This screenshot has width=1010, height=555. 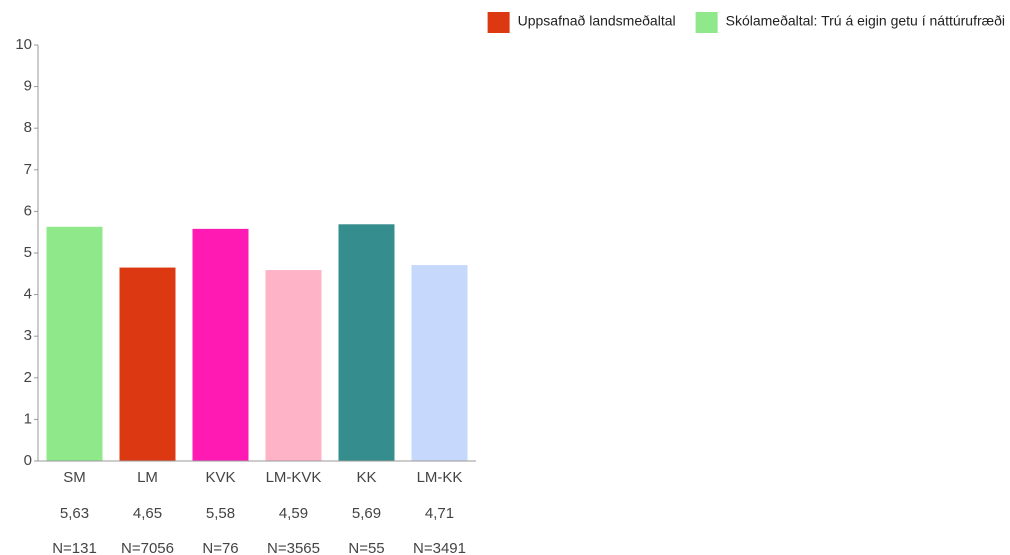 What do you see at coordinates (439, 513) in the screenshot?
I see `value-label: 4,71` at bounding box center [439, 513].